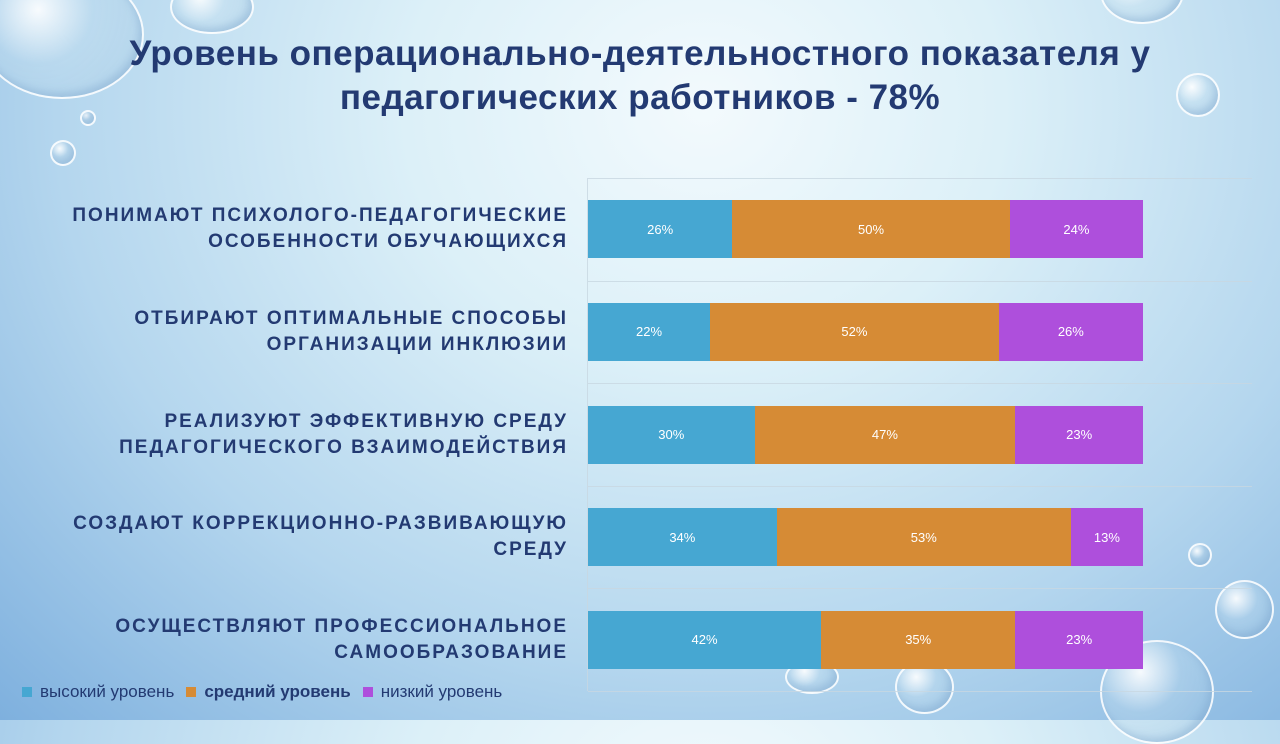 The height and width of the screenshot is (744, 1280). I want to click on legend-label-high: высокий уровень, so click(107, 691).